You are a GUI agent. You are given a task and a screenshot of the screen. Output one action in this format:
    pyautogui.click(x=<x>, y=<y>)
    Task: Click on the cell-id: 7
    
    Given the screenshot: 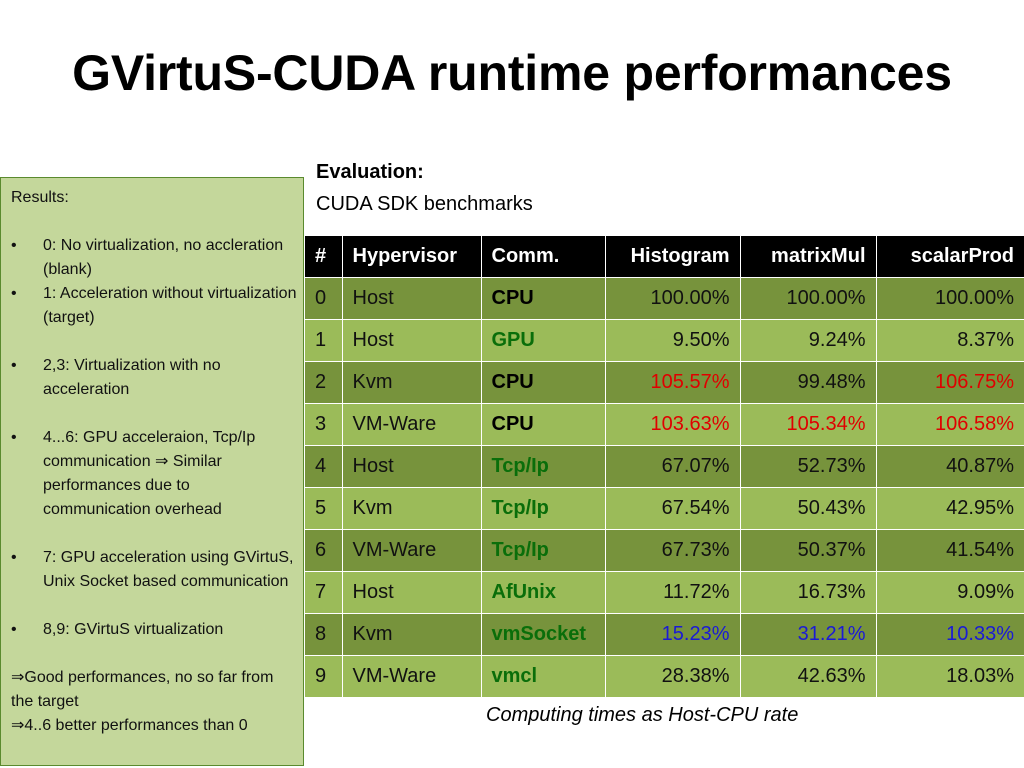 What is the action you would take?
    pyautogui.click(x=324, y=592)
    